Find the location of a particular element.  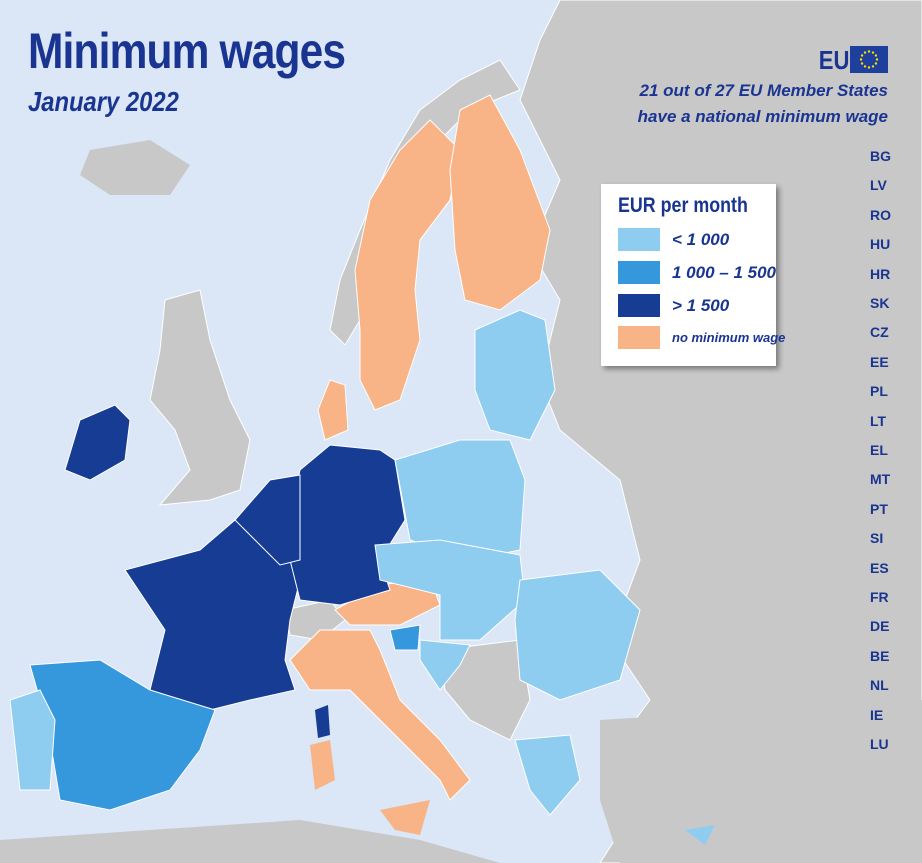

finland is located at coordinates (500, 202).